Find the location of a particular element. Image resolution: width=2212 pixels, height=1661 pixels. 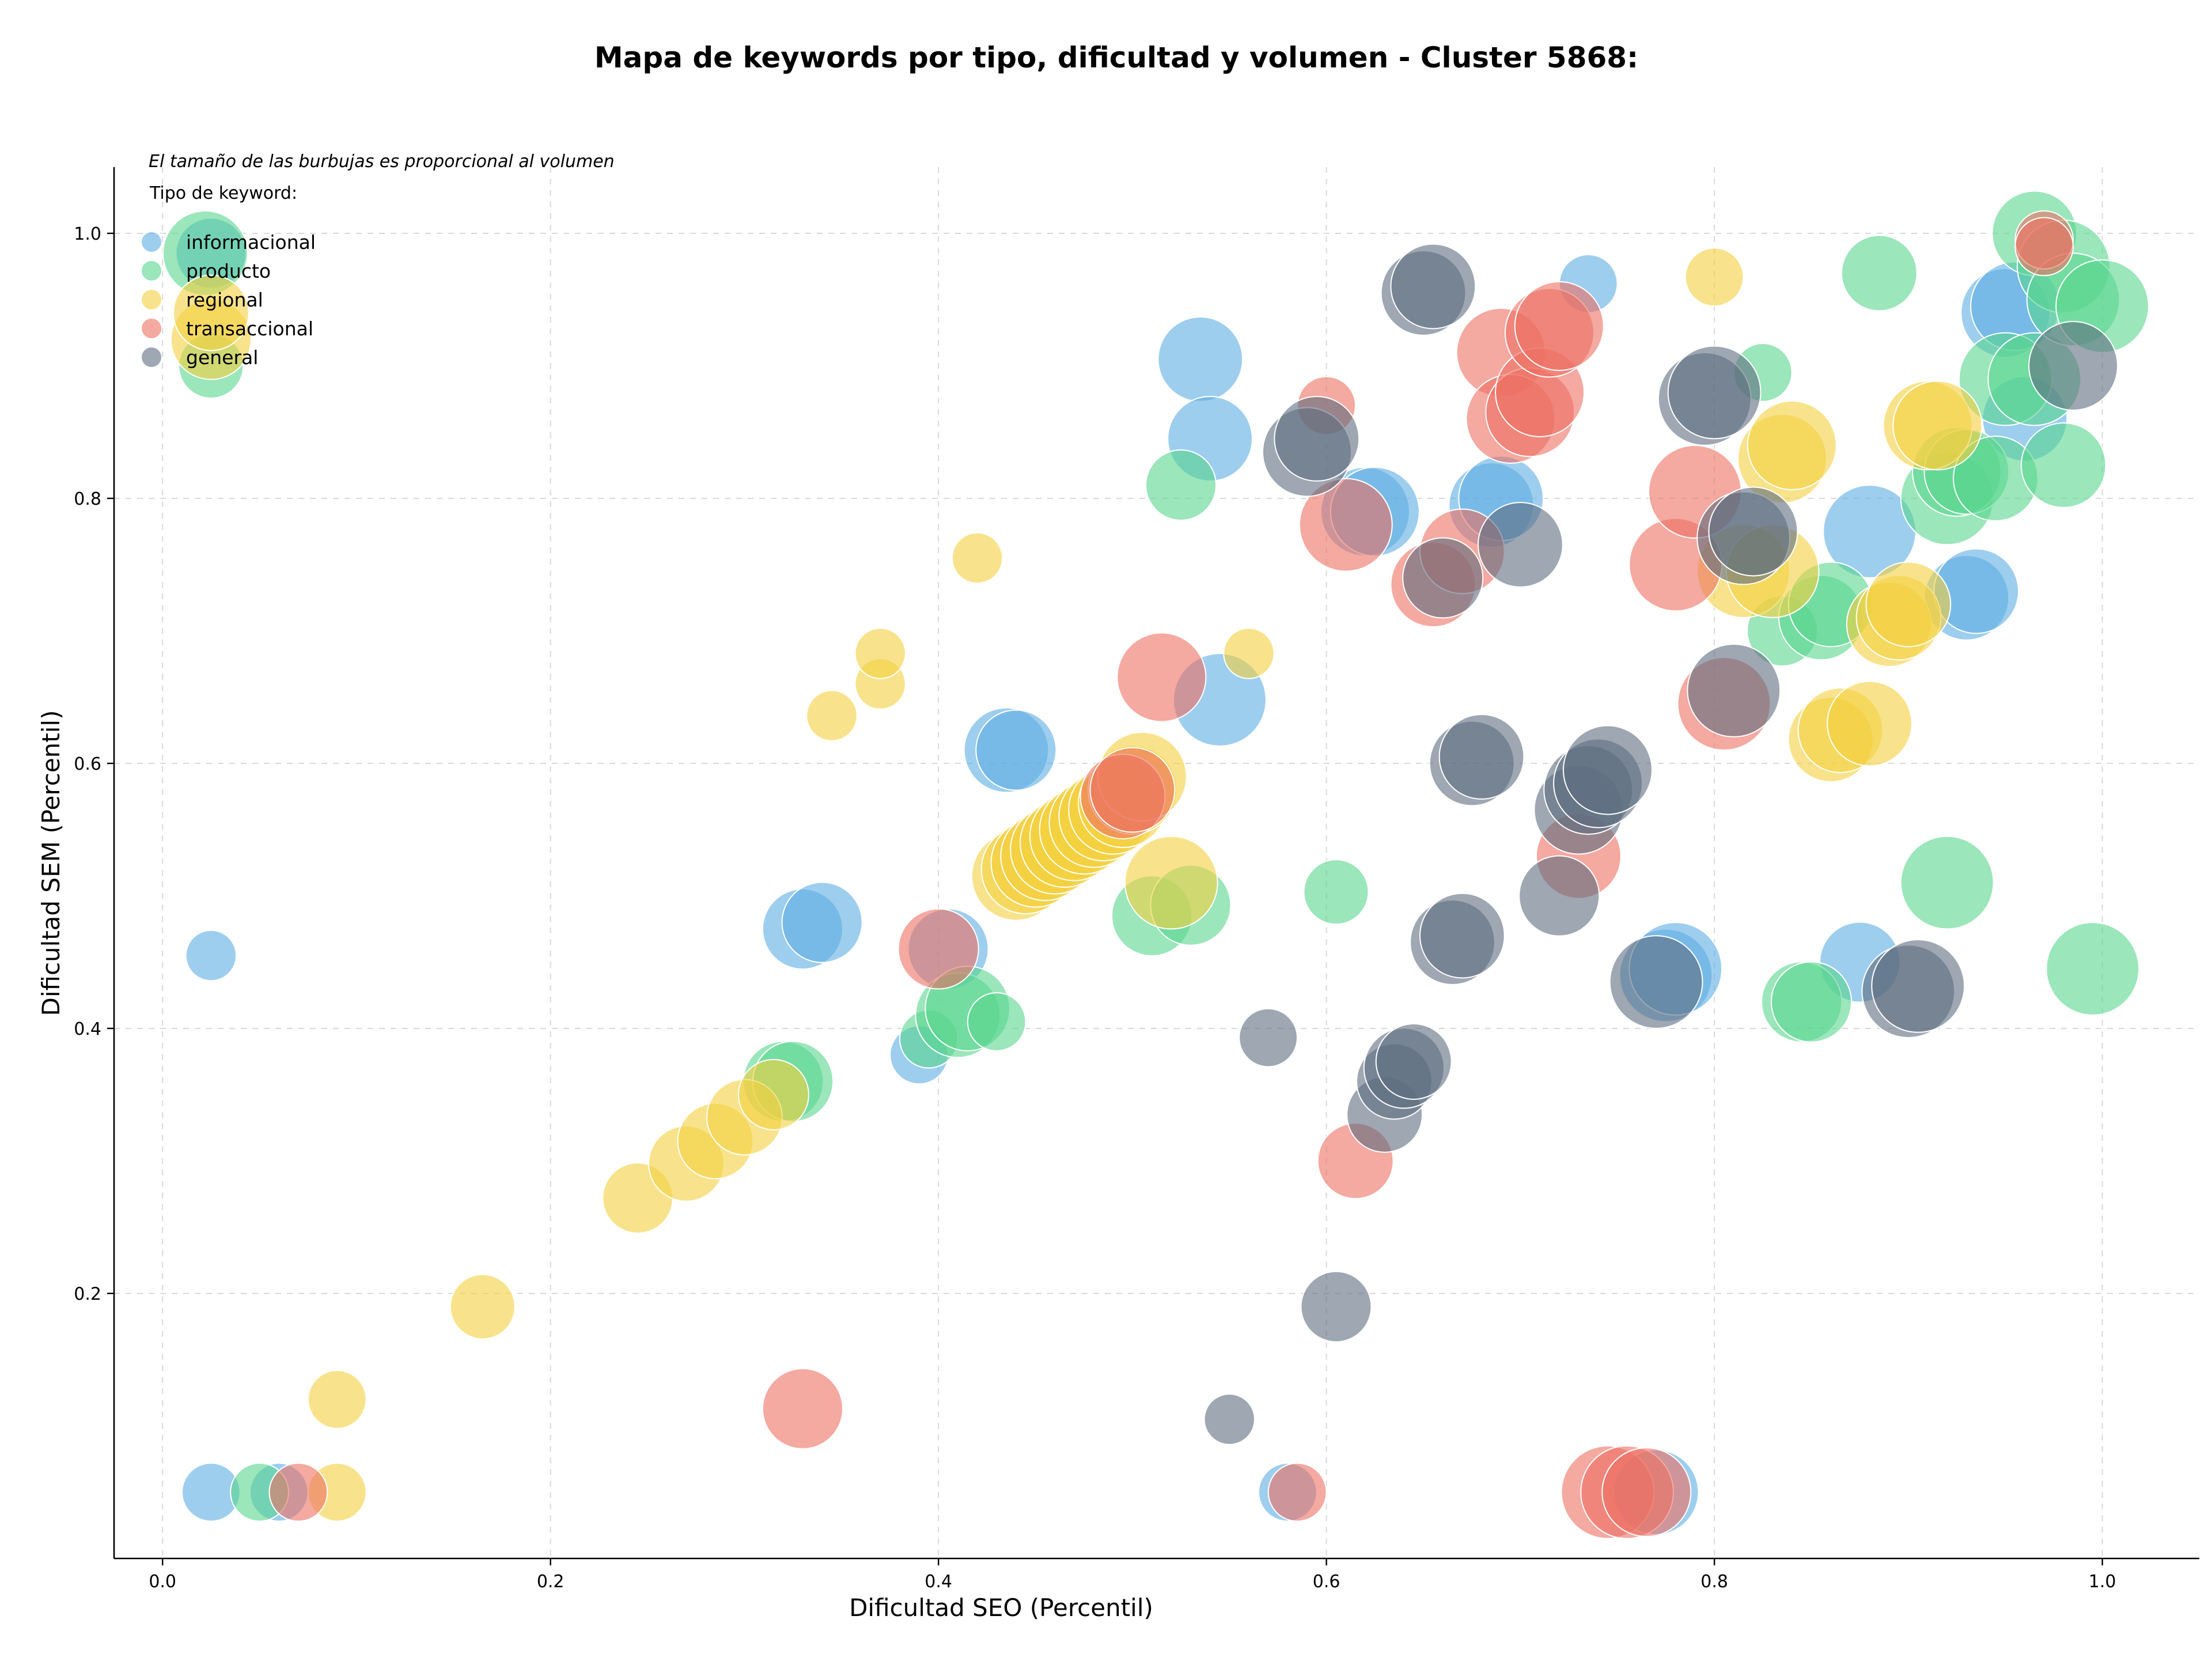

x-tick-label: 0.6 is located at coordinates (1326, 1582).